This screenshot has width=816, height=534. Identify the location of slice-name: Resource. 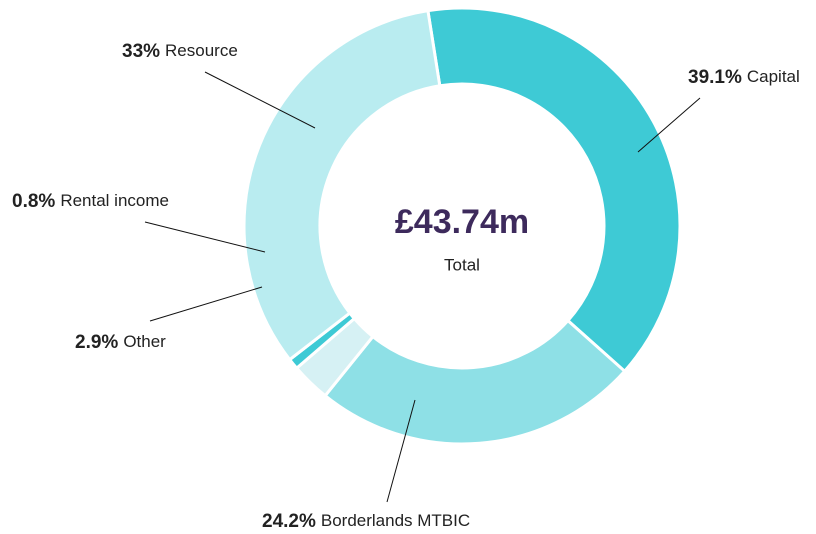
(201, 50).